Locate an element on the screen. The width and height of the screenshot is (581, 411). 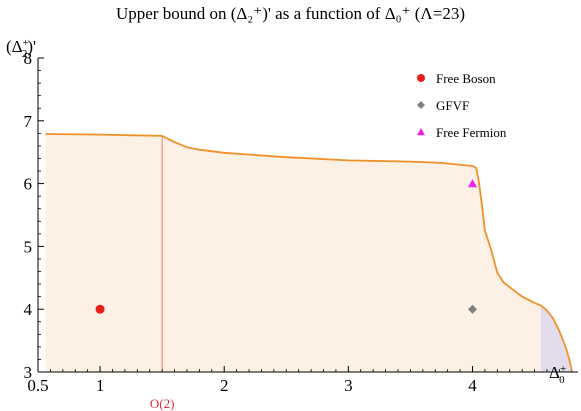
x-axis-title: Δ+ 0 is located at coordinates (557, 374).